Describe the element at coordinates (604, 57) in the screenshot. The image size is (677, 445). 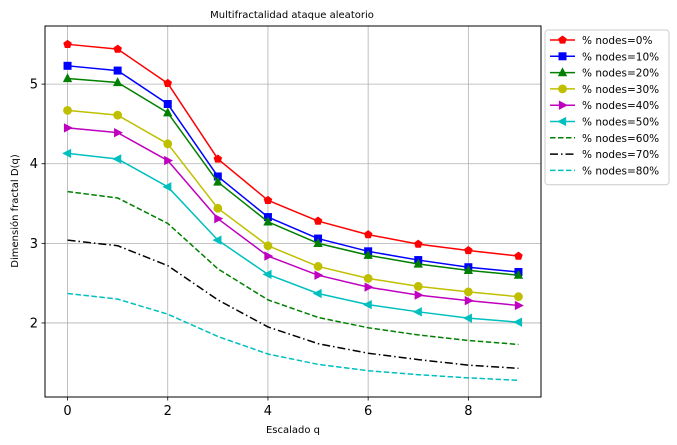
I see `legend-item-nodes-10: % nodes=10%` at that location.